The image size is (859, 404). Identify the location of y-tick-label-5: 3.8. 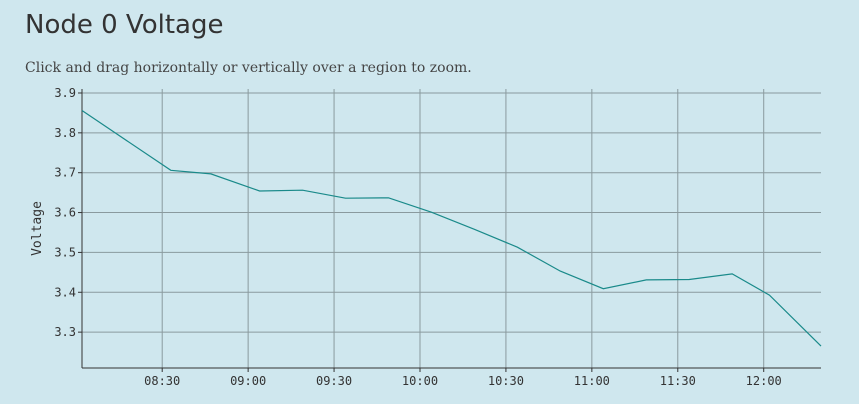
(65, 133).